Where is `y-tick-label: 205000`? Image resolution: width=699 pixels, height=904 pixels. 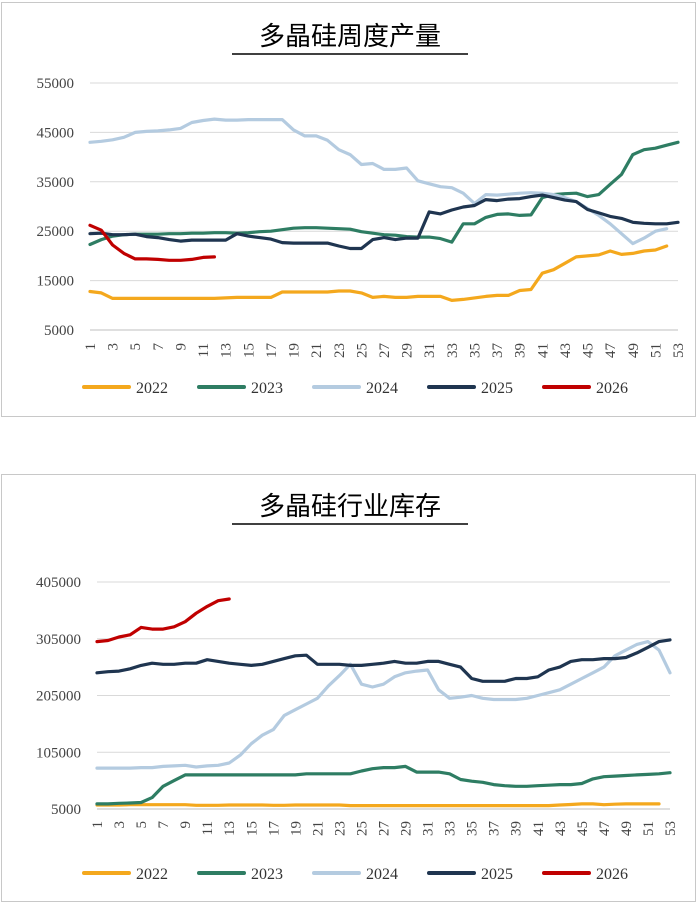
y-tick-label: 205000 is located at coordinates (58, 697).